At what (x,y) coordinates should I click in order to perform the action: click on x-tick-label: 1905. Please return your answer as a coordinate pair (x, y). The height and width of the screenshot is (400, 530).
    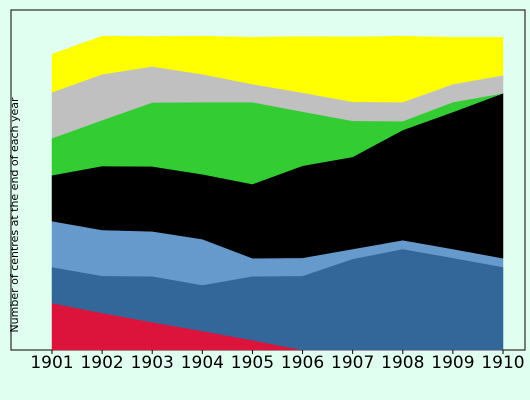
    Looking at the image, I should click on (252, 363).